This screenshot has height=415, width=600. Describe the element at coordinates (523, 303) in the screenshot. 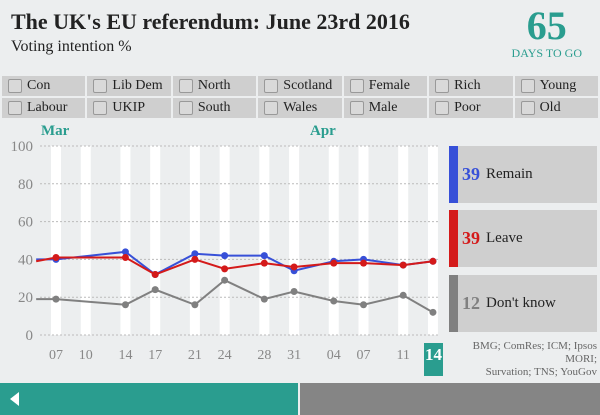

I see `legend-dont-know: 12 Don't know` at that location.